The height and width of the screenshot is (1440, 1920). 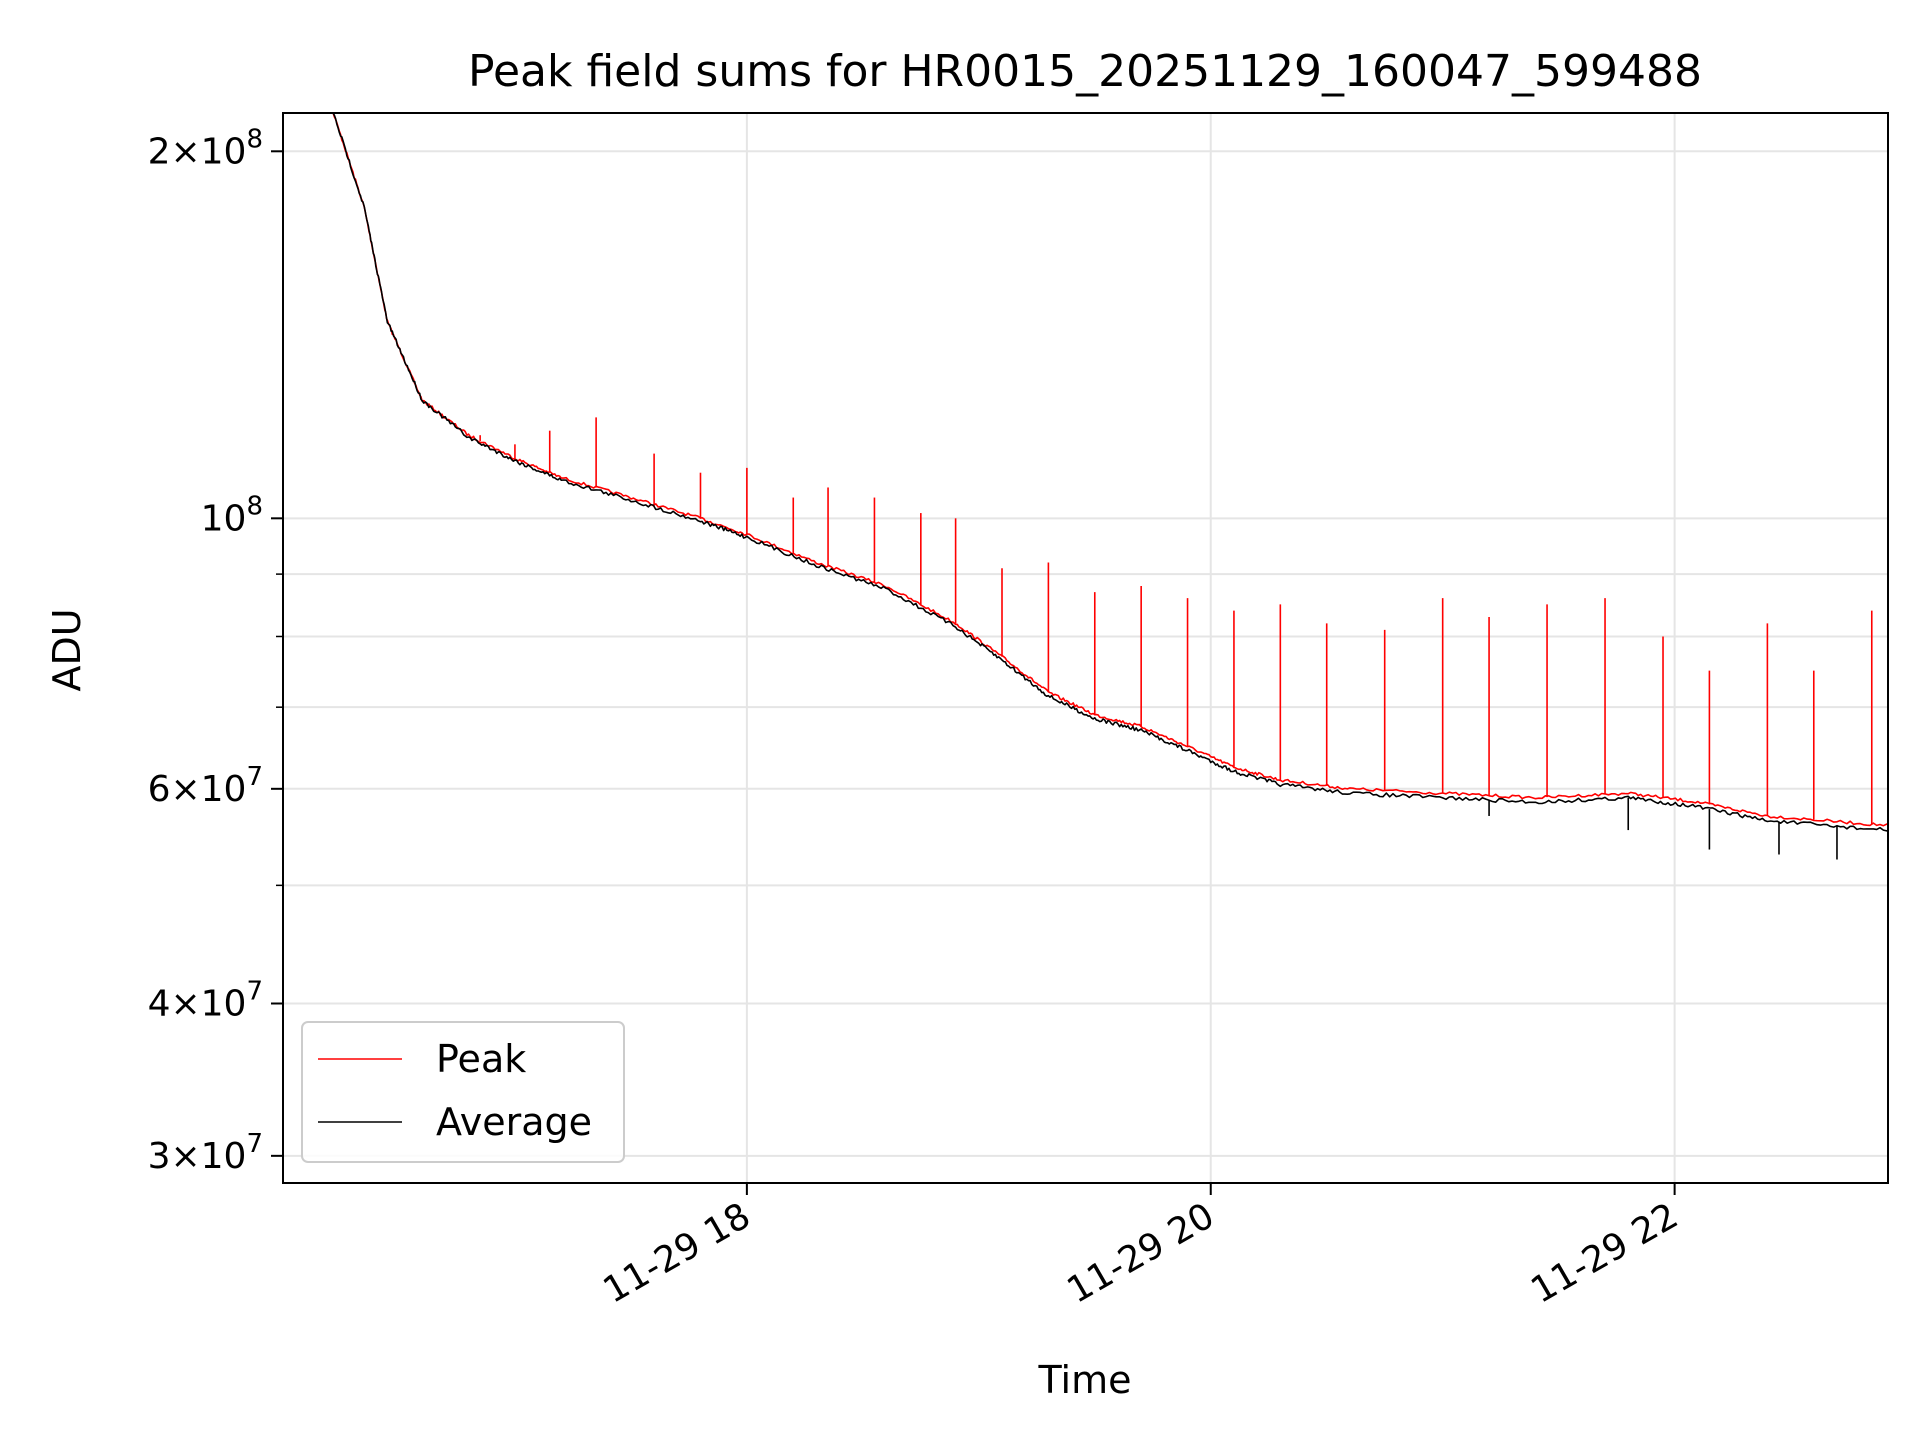 What do you see at coordinates (514, 1122) in the screenshot?
I see `legend-average-label: Average` at bounding box center [514, 1122].